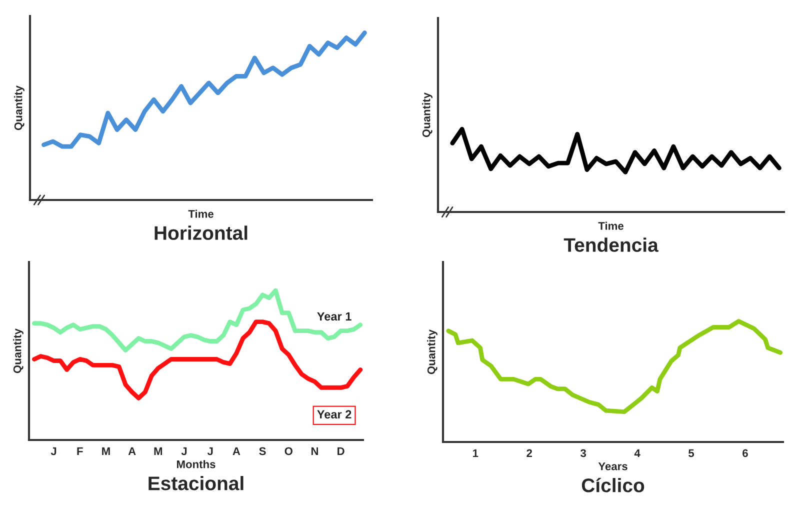 Image resolution: width=794 pixels, height=510 pixels. Describe the element at coordinates (80, 451) in the screenshot. I see `x-tick-label: F` at that location.